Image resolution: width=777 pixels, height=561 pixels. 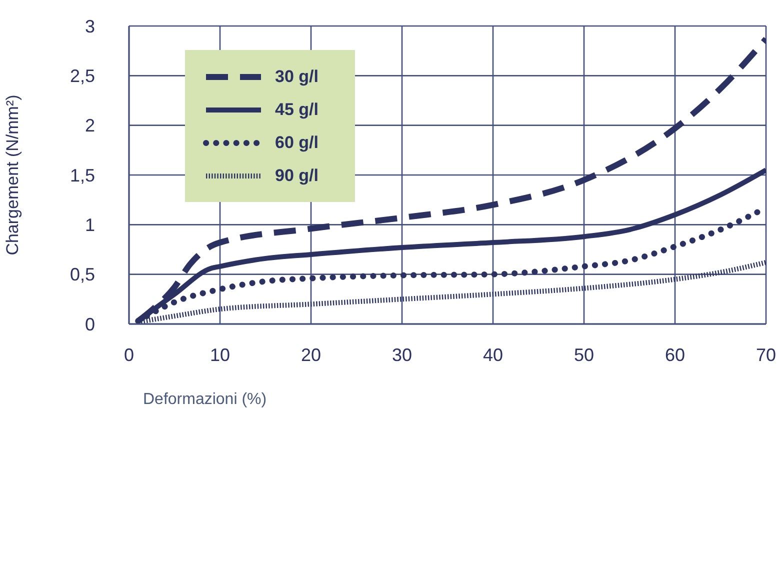 What do you see at coordinates (82, 175) in the screenshot?
I see `y-tick-label: 1,5` at bounding box center [82, 175].